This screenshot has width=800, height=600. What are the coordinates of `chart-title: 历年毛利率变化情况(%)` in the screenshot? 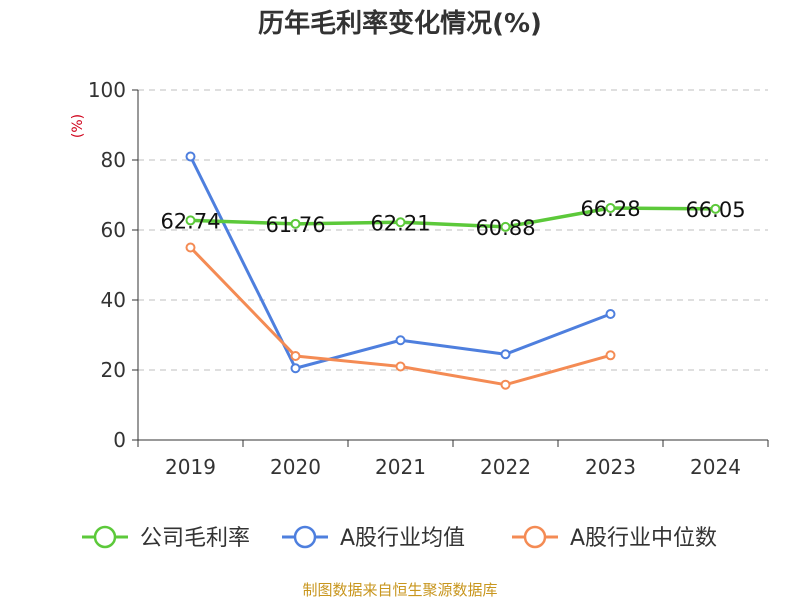 It's located at (400, 23).